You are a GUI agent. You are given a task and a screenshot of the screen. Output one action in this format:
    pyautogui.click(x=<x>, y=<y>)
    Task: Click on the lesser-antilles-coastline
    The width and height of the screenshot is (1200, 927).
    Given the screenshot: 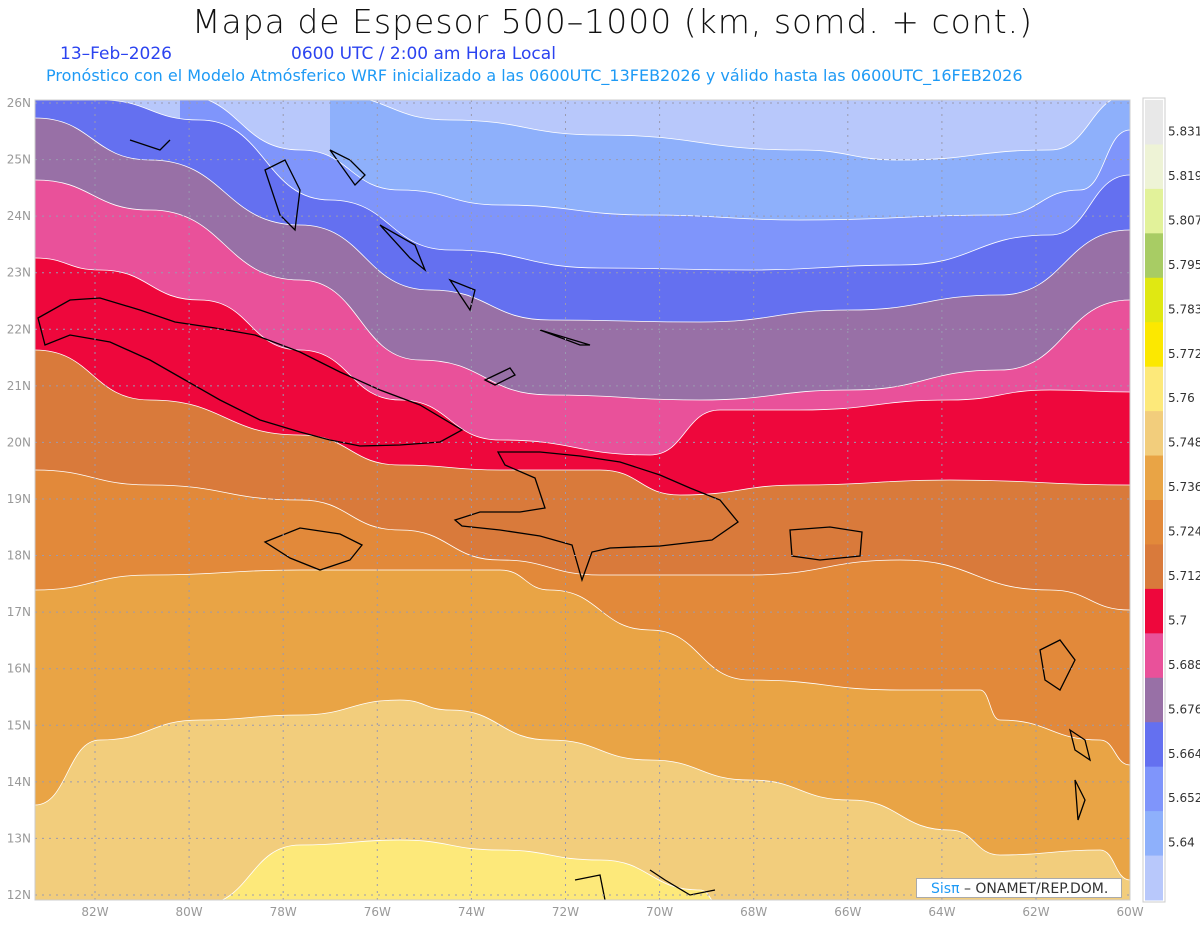 What is the action you would take?
    pyautogui.click(x=833, y=769)
    